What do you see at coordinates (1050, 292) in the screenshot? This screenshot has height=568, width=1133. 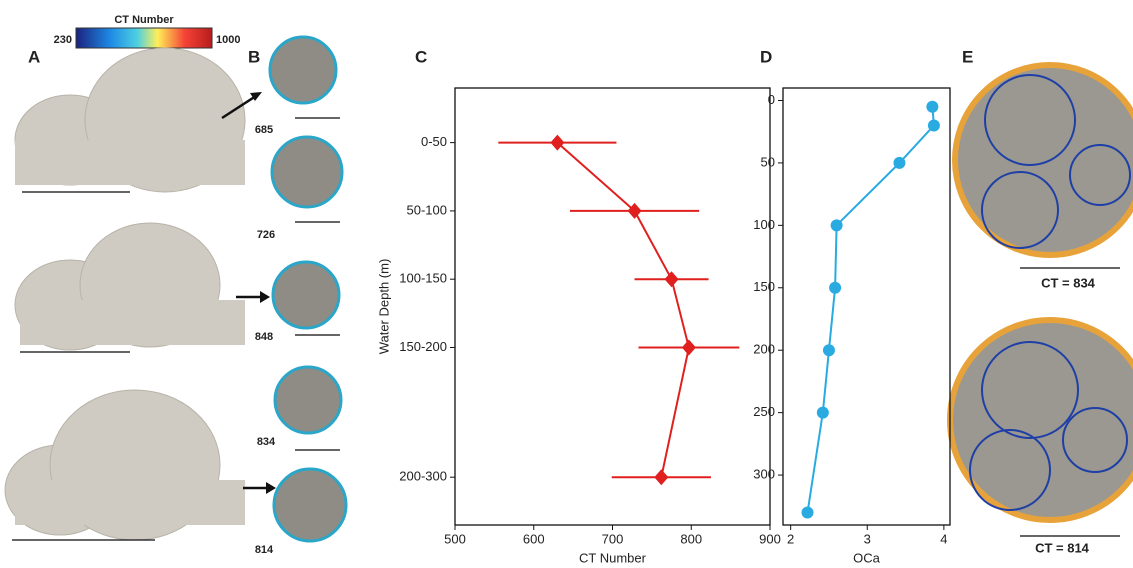 I see `chamber-outlines` at bounding box center [1050, 292].